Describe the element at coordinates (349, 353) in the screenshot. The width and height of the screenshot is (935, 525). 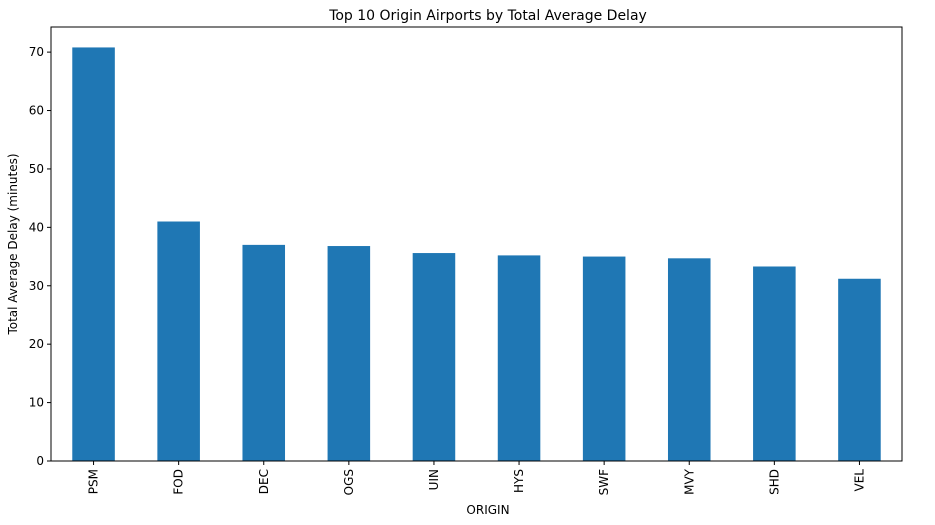
I see `bar-ogs` at that location.